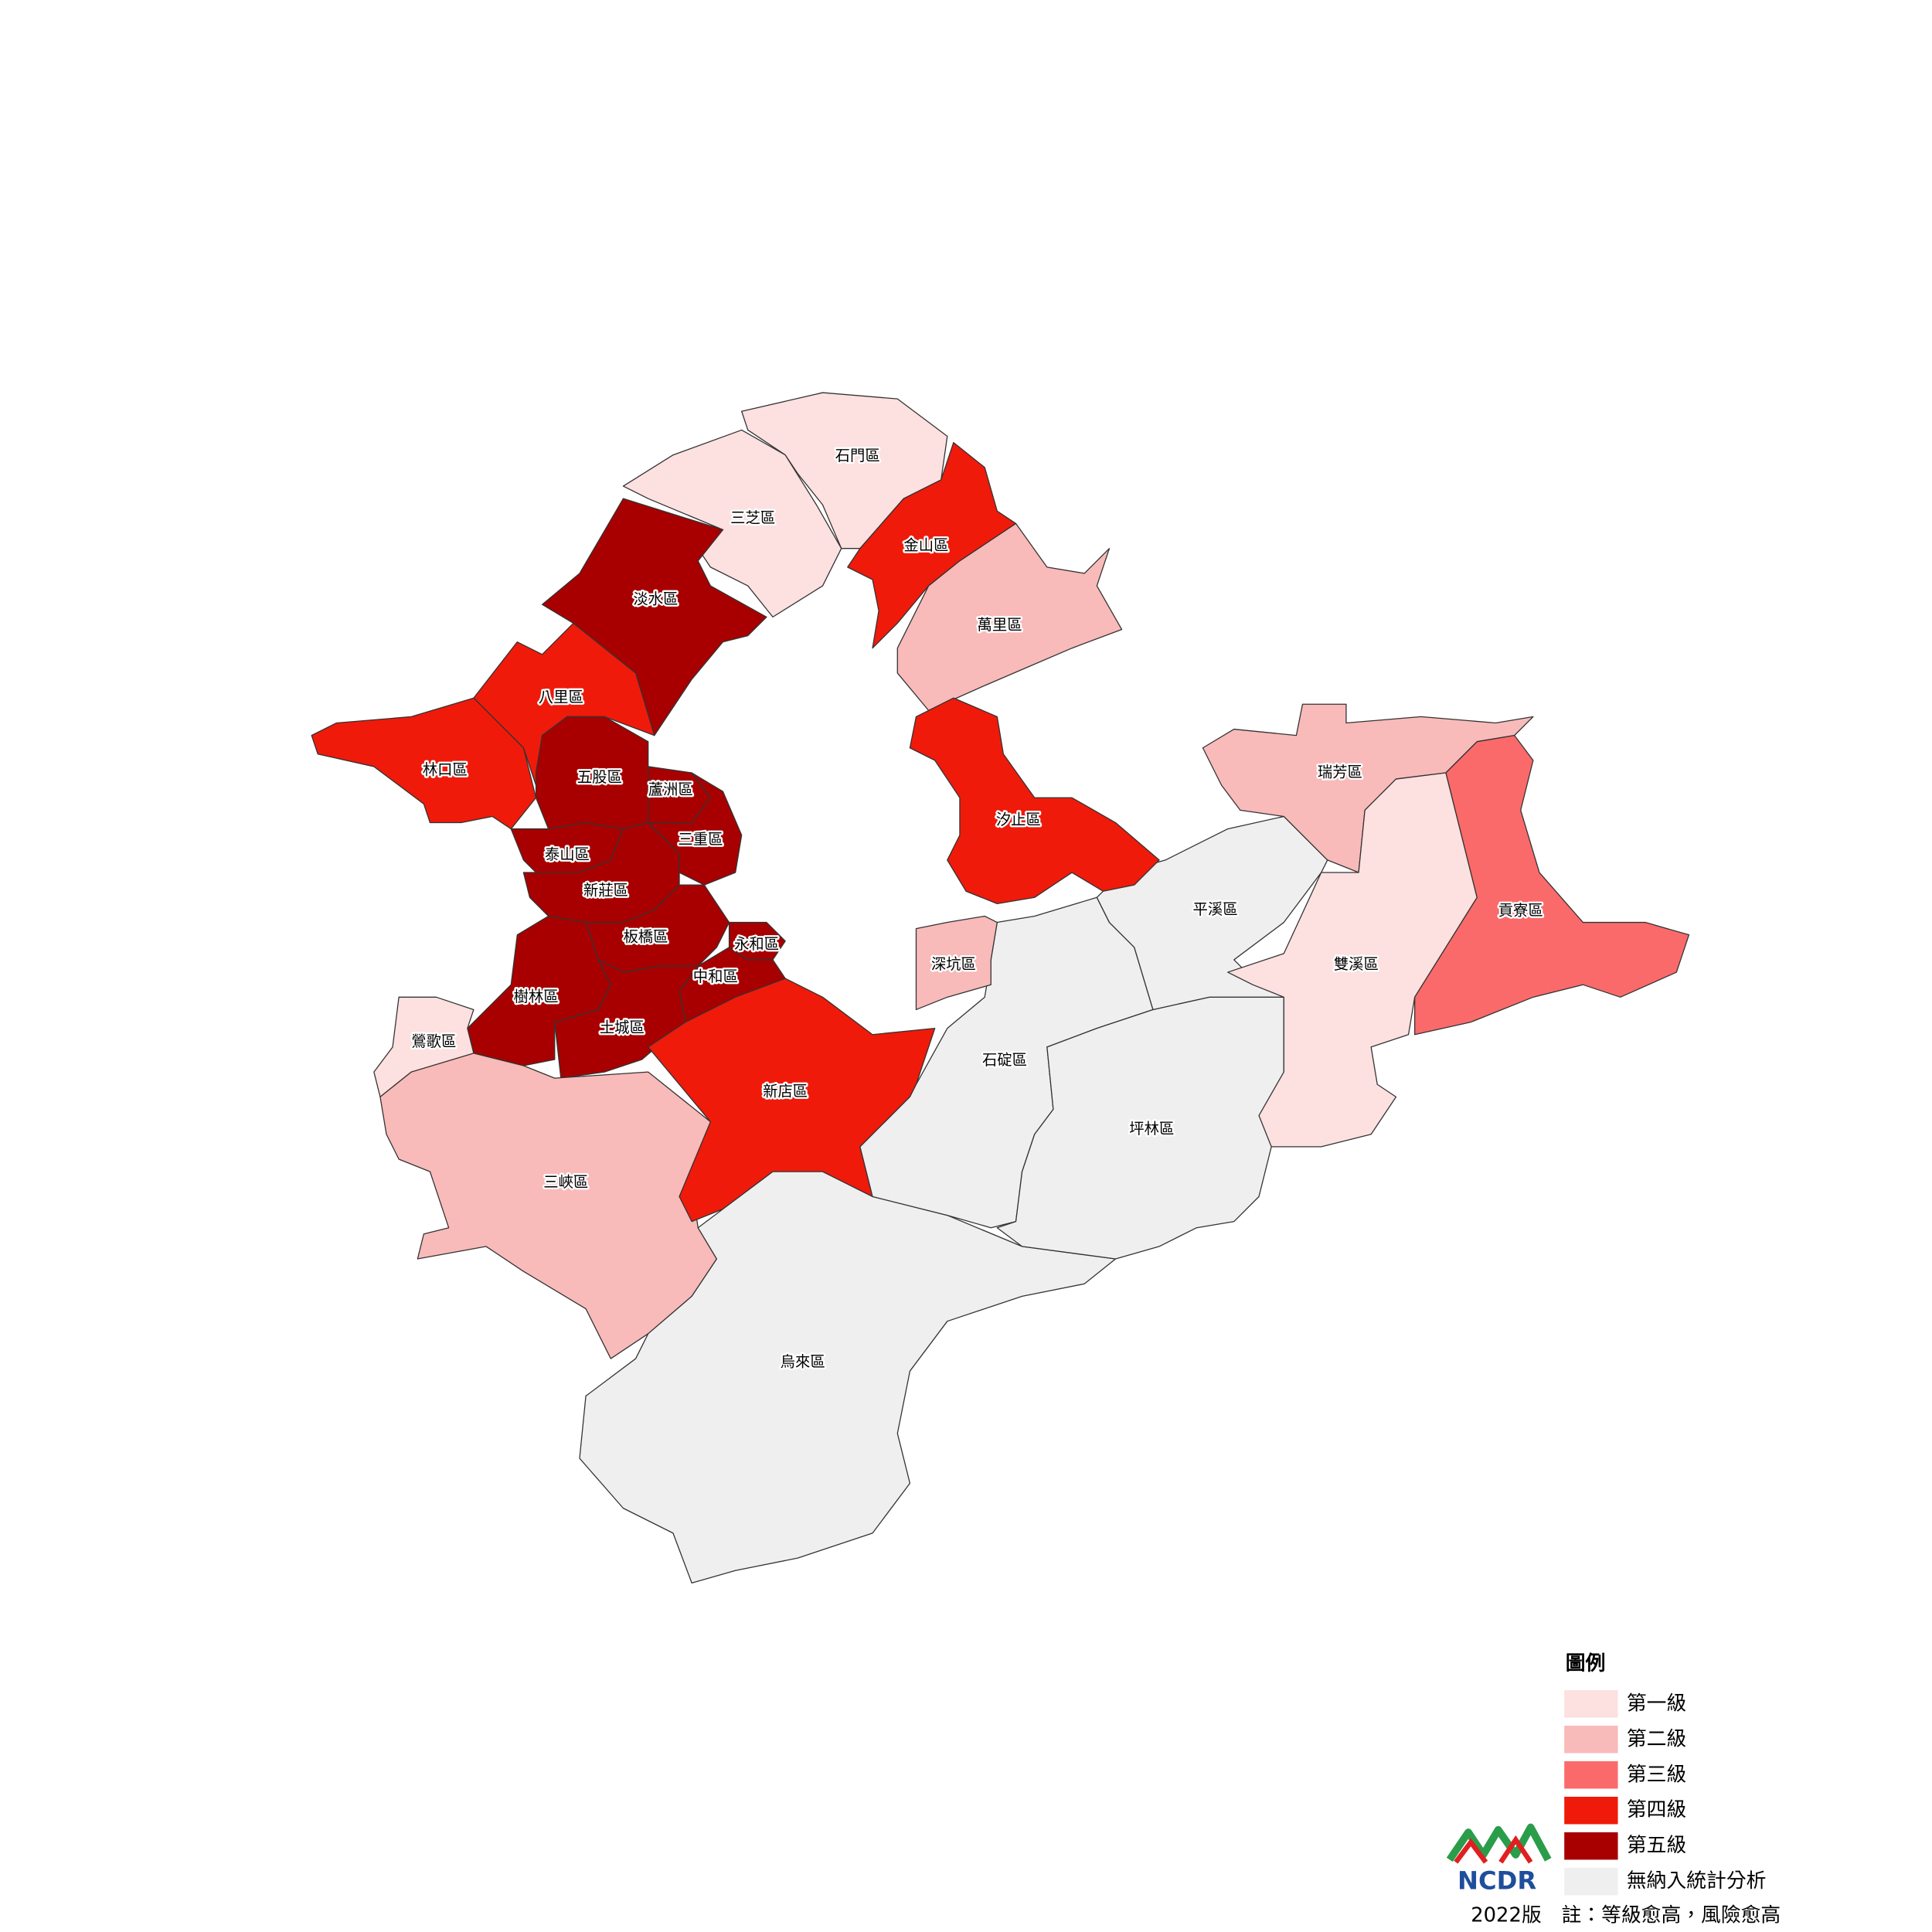 The image size is (1932, 1932). What do you see at coordinates (1657, 1845) in the screenshot?
I see `legend-label: 第五級` at bounding box center [1657, 1845].